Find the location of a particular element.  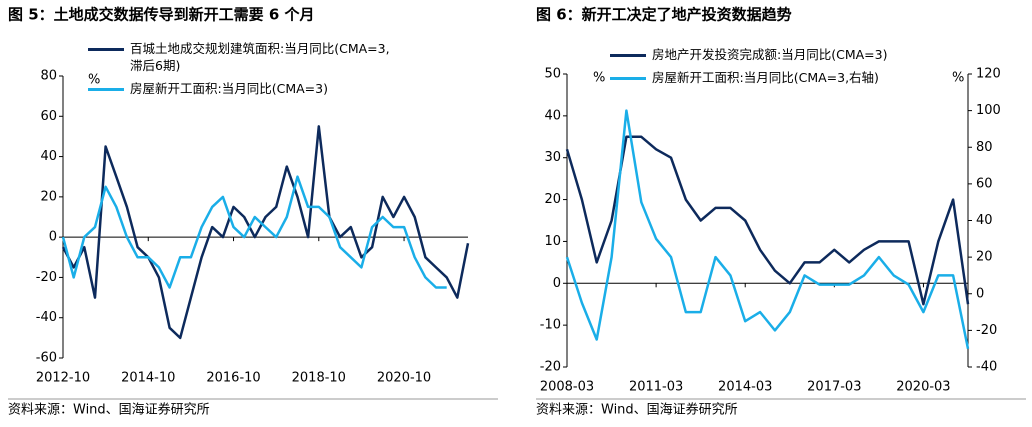

legend-entry: 百城土地成交规划建筑面积:当月同比(CMA=3, 滞后6期) is located at coordinates (239, 57).